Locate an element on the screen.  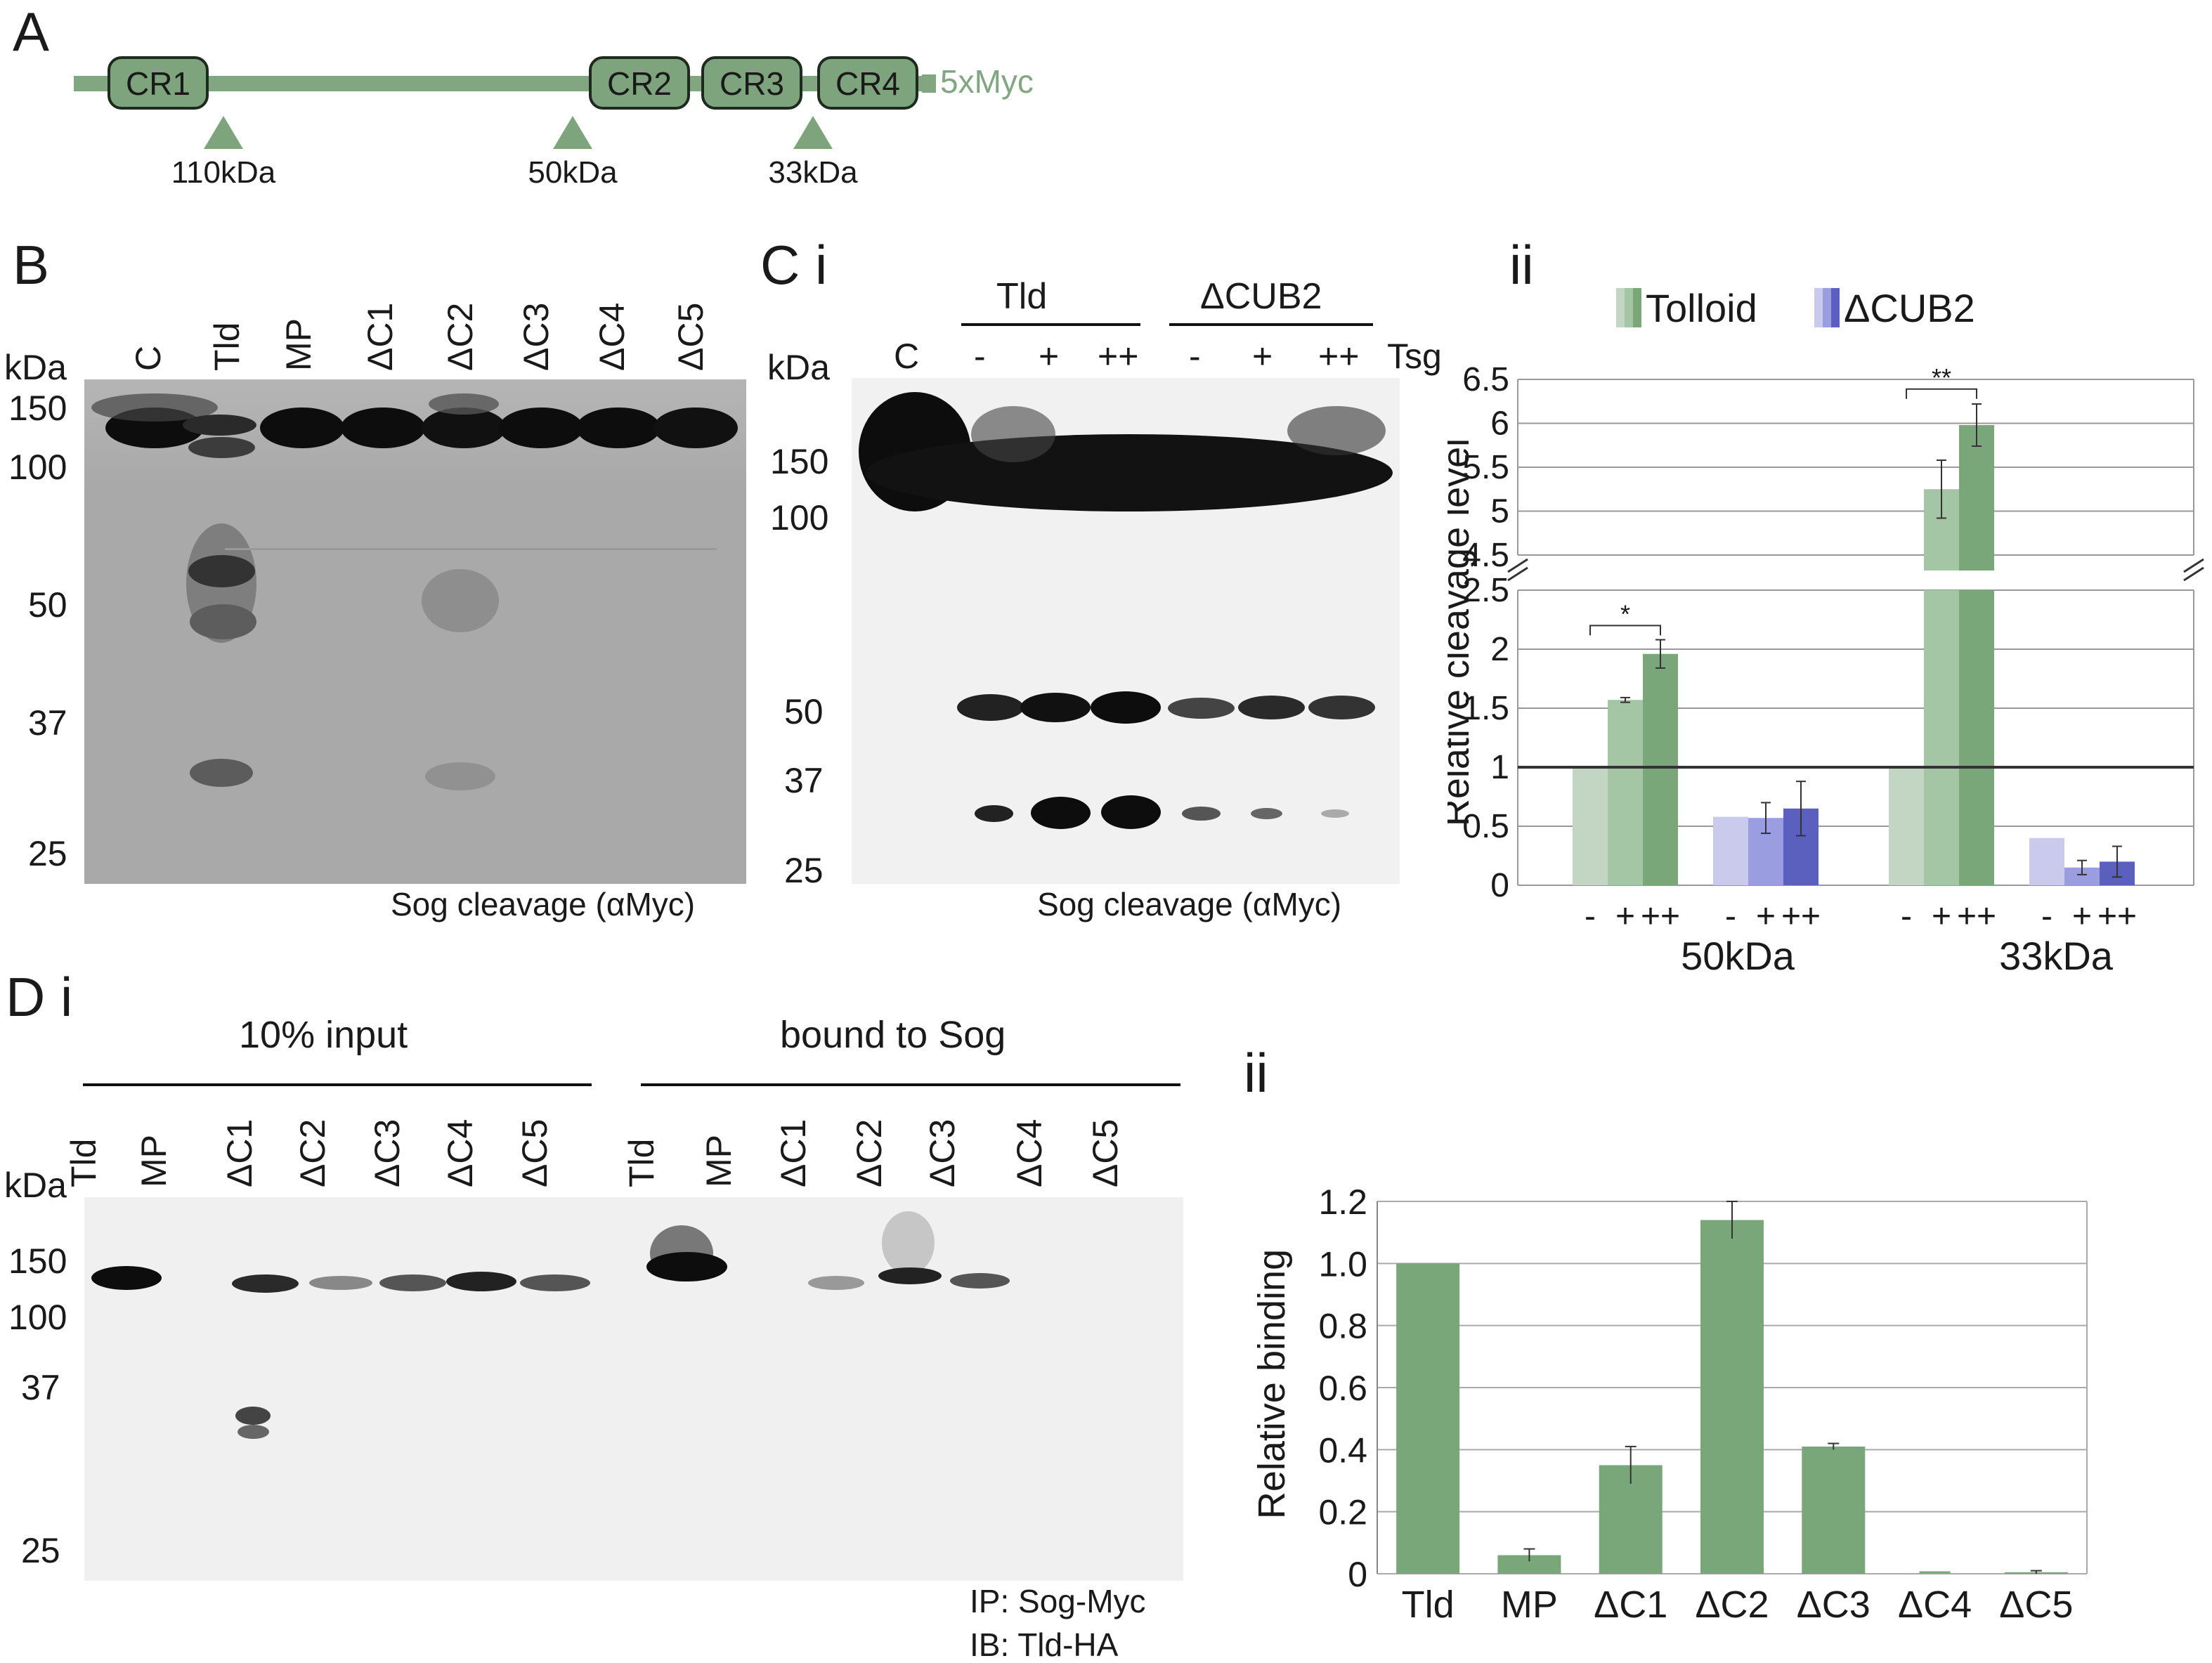
panel-b-lane-tld: Tld is located at coordinates (227, 346).